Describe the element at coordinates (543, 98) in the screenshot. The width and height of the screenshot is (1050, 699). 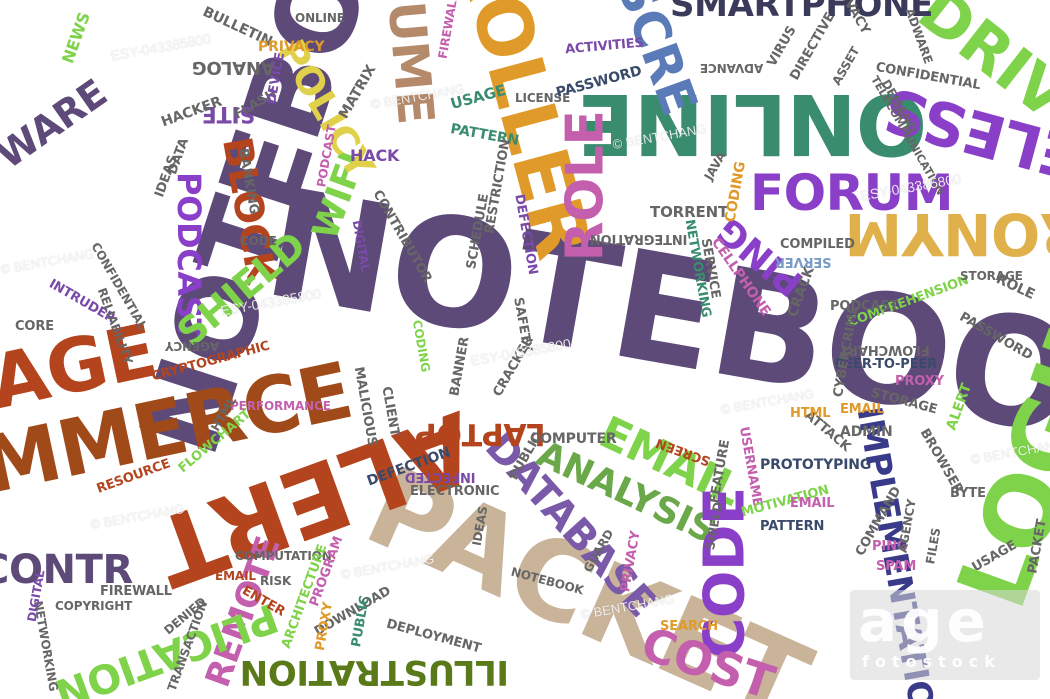
I see `word: LICENSE` at that location.